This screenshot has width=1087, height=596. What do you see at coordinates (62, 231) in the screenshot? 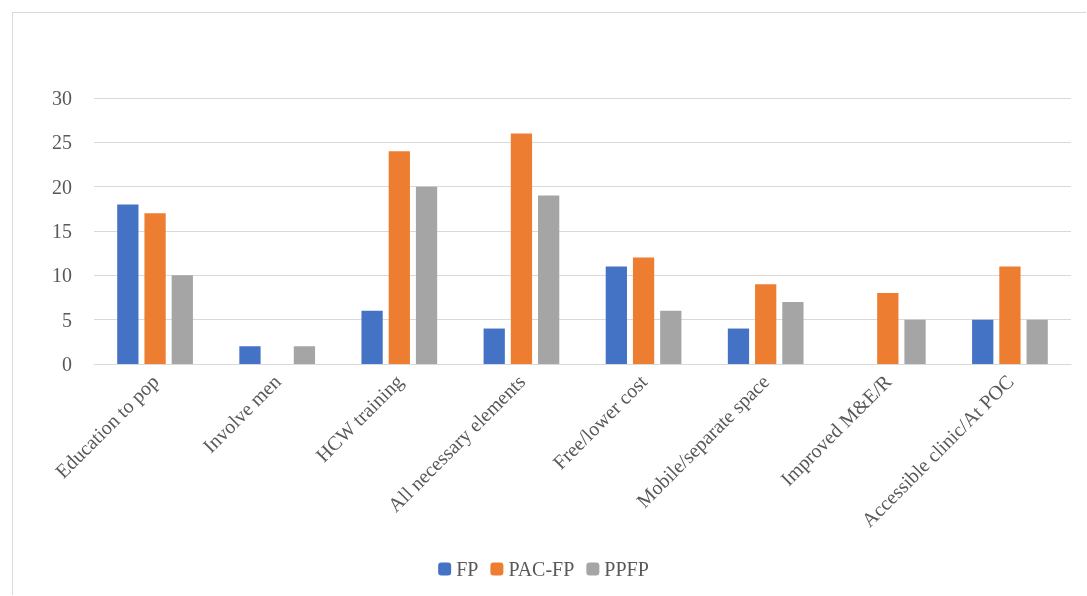
I see `y-tick-label: 15` at bounding box center [62, 231].